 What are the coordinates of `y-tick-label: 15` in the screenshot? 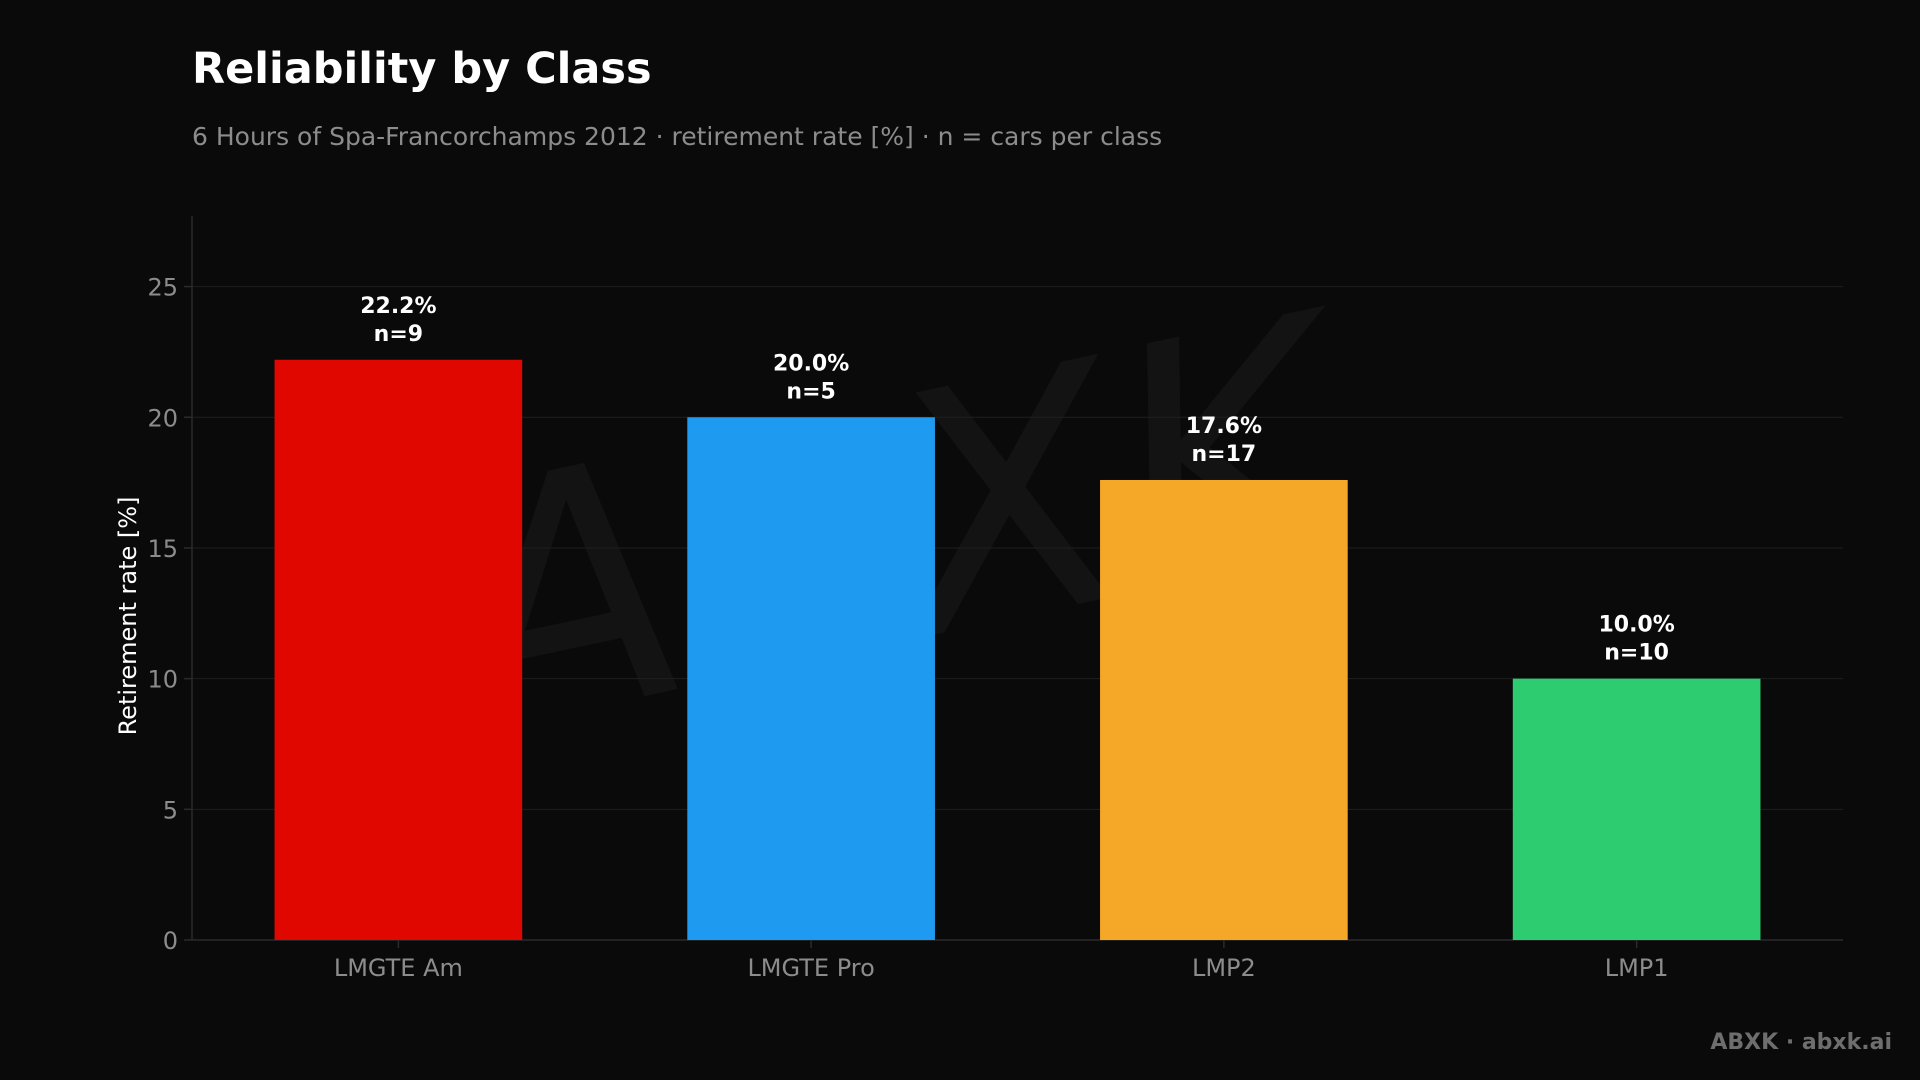 It's located at (162, 549).